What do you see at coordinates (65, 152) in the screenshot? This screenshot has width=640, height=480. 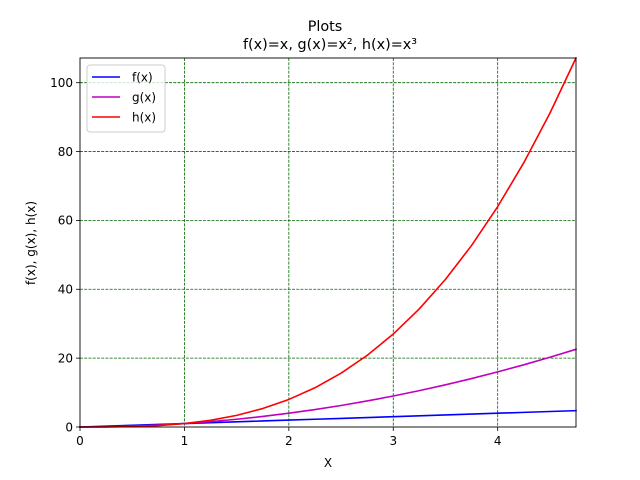 I see `y-tick-label: 80` at bounding box center [65, 152].